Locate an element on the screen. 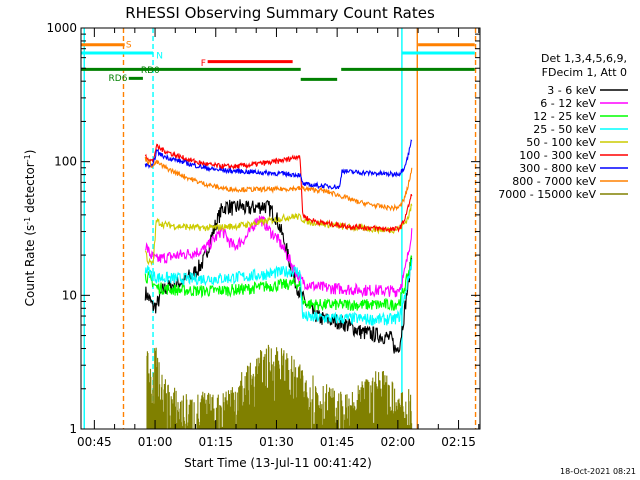 The image size is (640, 480). y-axis-label: Count Rate (s-1 detector-1) is located at coordinates (30, 228).